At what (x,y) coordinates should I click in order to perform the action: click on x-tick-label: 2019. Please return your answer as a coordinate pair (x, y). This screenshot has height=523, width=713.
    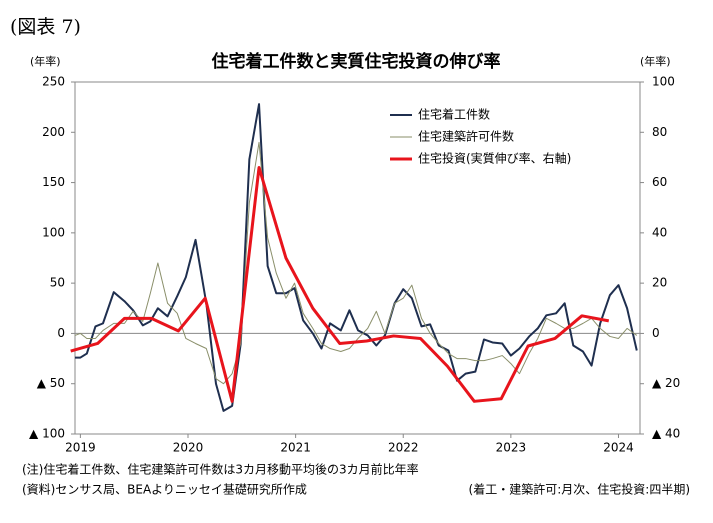
    Looking at the image, I should click on (80, 448).